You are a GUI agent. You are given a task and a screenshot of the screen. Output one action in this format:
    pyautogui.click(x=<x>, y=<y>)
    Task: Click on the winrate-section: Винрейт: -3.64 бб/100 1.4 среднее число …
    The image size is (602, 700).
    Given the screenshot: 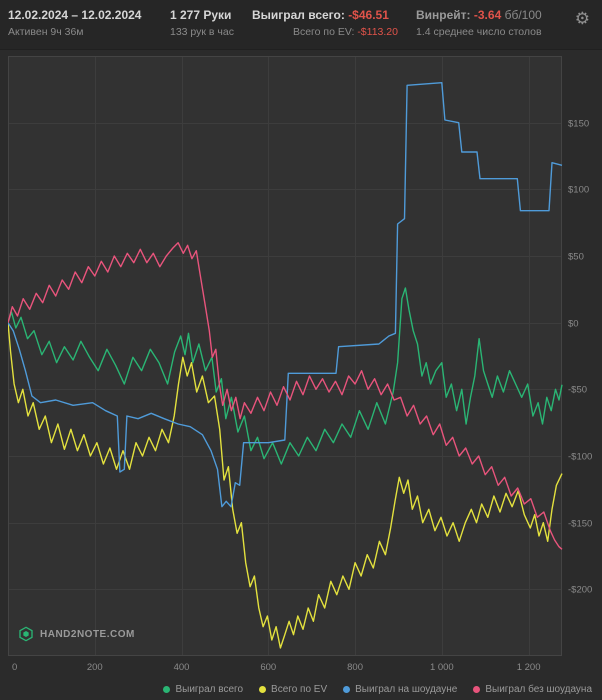 What is the action you would take?
    pyautogui.click(x=479, y=23)
    